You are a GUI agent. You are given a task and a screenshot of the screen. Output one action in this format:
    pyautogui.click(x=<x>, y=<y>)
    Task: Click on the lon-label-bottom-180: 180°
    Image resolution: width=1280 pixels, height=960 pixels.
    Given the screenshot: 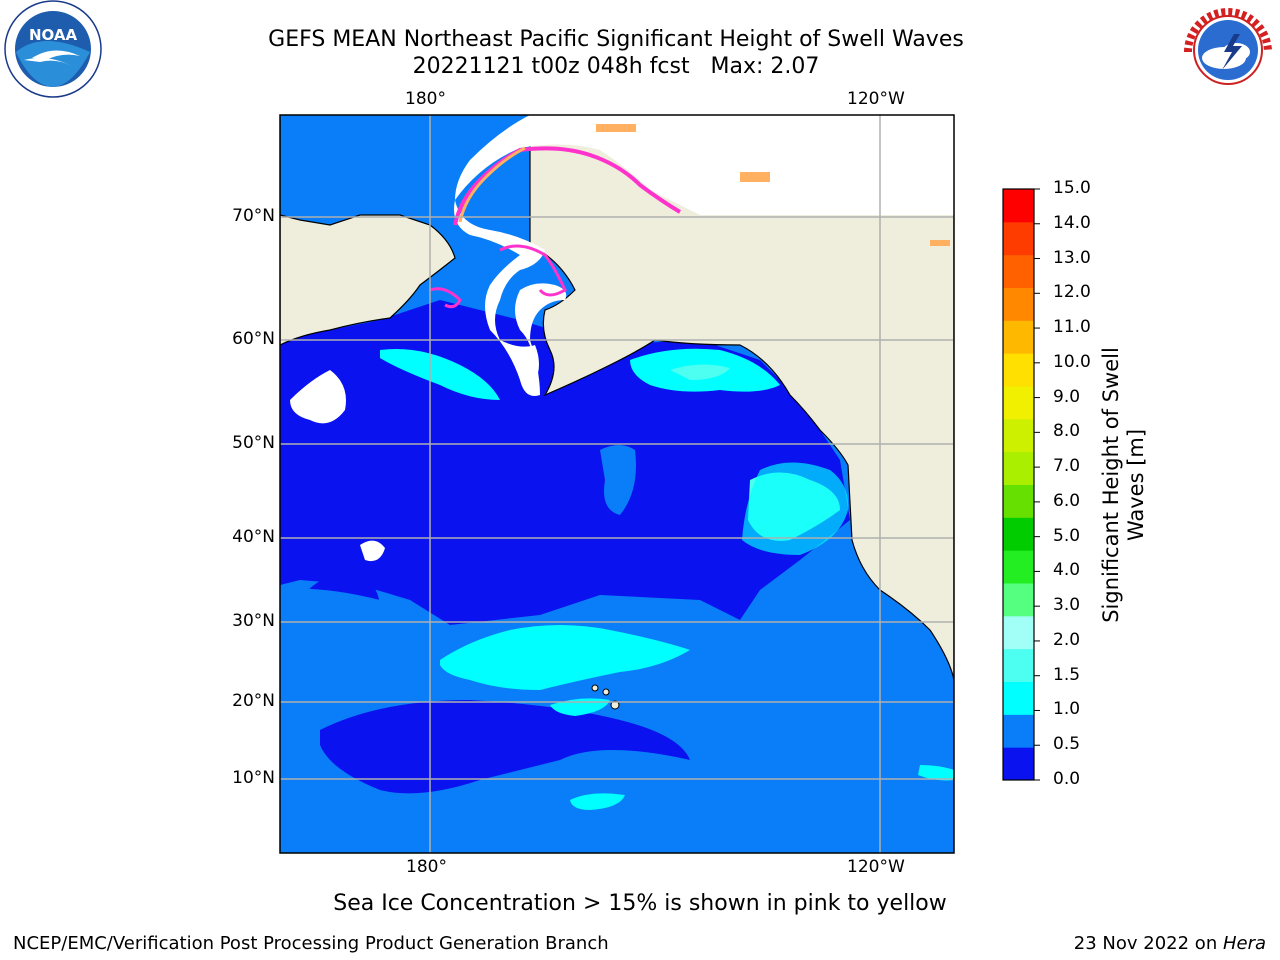 What is the action you would take?
    pyautogui.click(x=426, y=867)
    